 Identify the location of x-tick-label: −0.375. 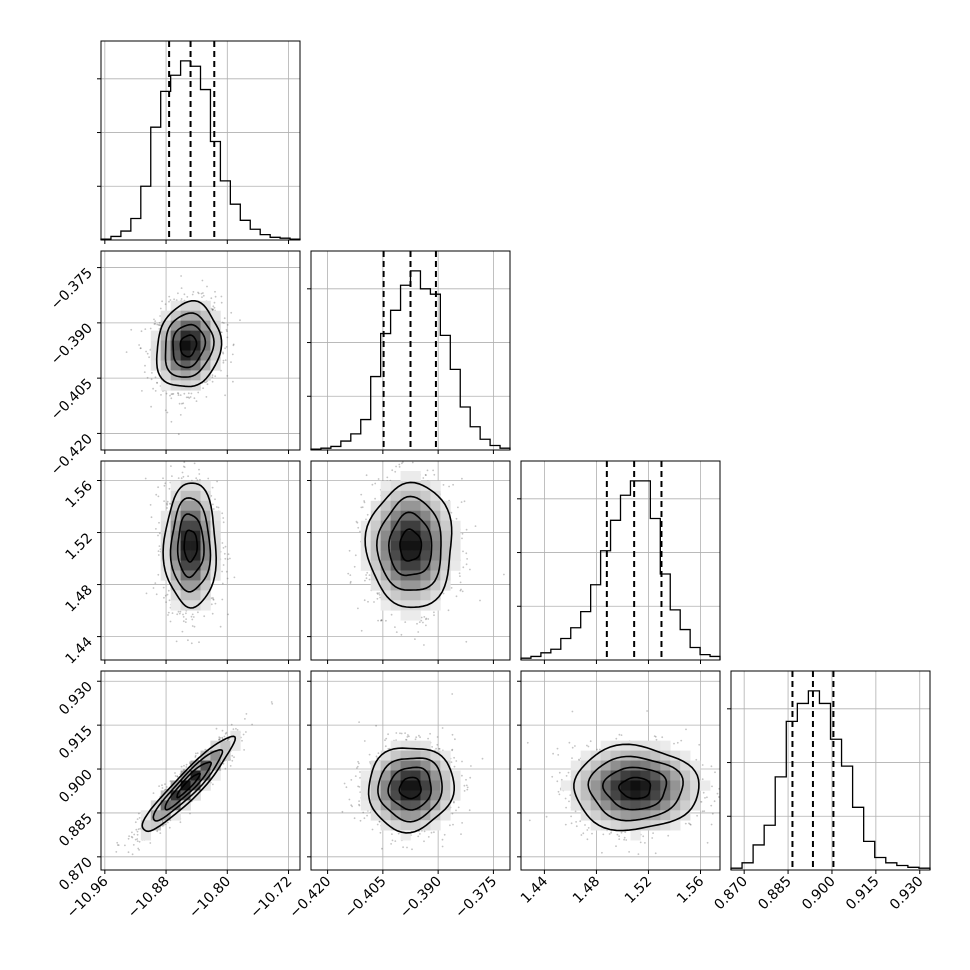
(476, 898).